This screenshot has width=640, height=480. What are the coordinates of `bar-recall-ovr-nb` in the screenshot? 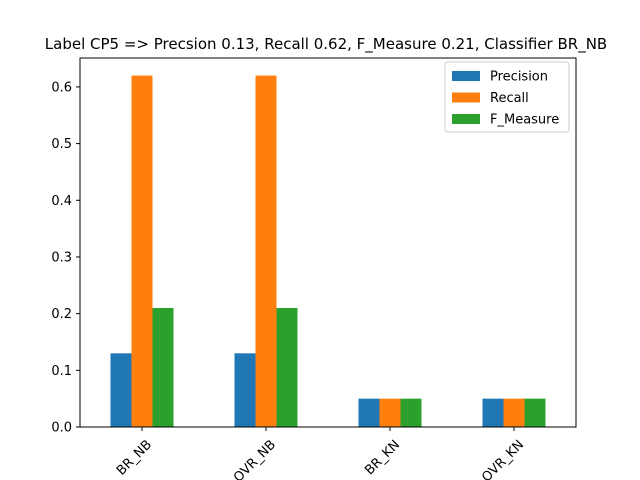 It's located at (266, 251).